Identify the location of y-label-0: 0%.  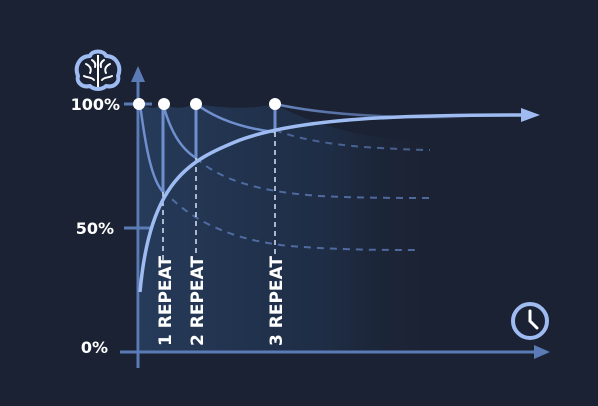
(94, 347).